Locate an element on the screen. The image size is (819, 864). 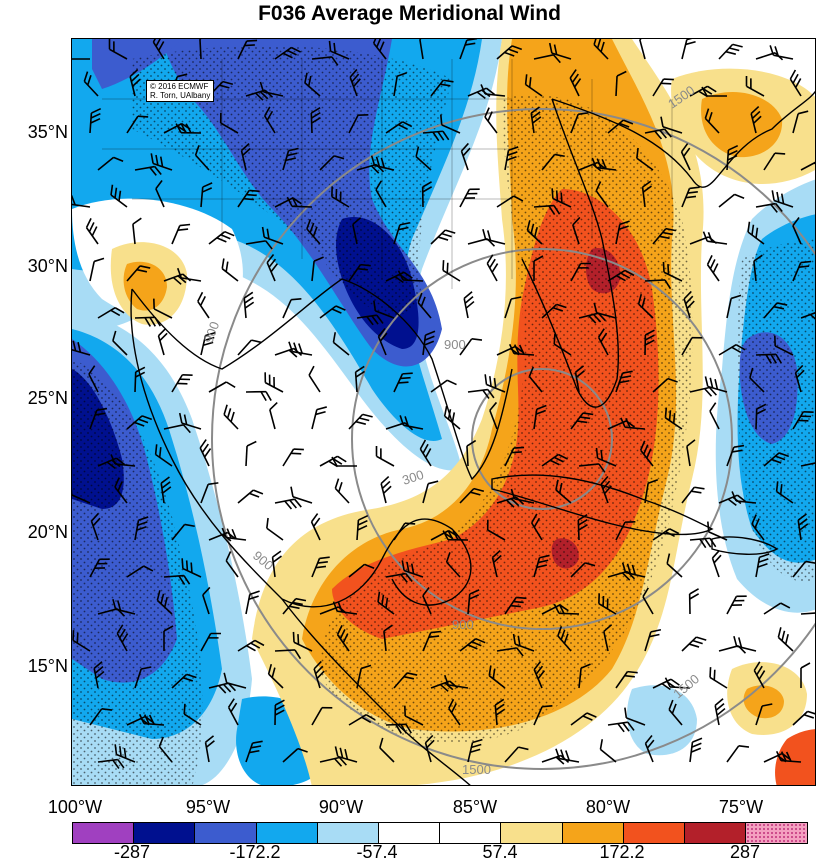
contour-label-300: 300 is located at coordinates (412, 477).